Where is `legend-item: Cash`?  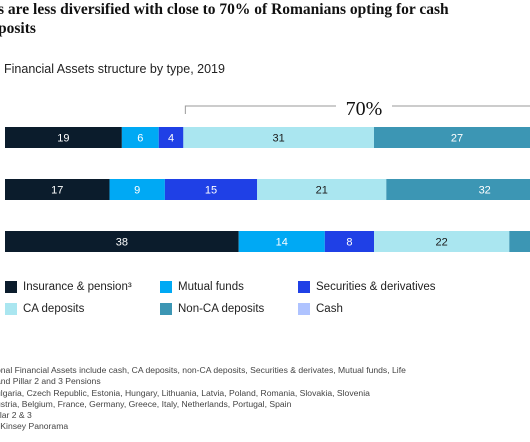
legend-item: Cash is located at coordinates (320, 309).